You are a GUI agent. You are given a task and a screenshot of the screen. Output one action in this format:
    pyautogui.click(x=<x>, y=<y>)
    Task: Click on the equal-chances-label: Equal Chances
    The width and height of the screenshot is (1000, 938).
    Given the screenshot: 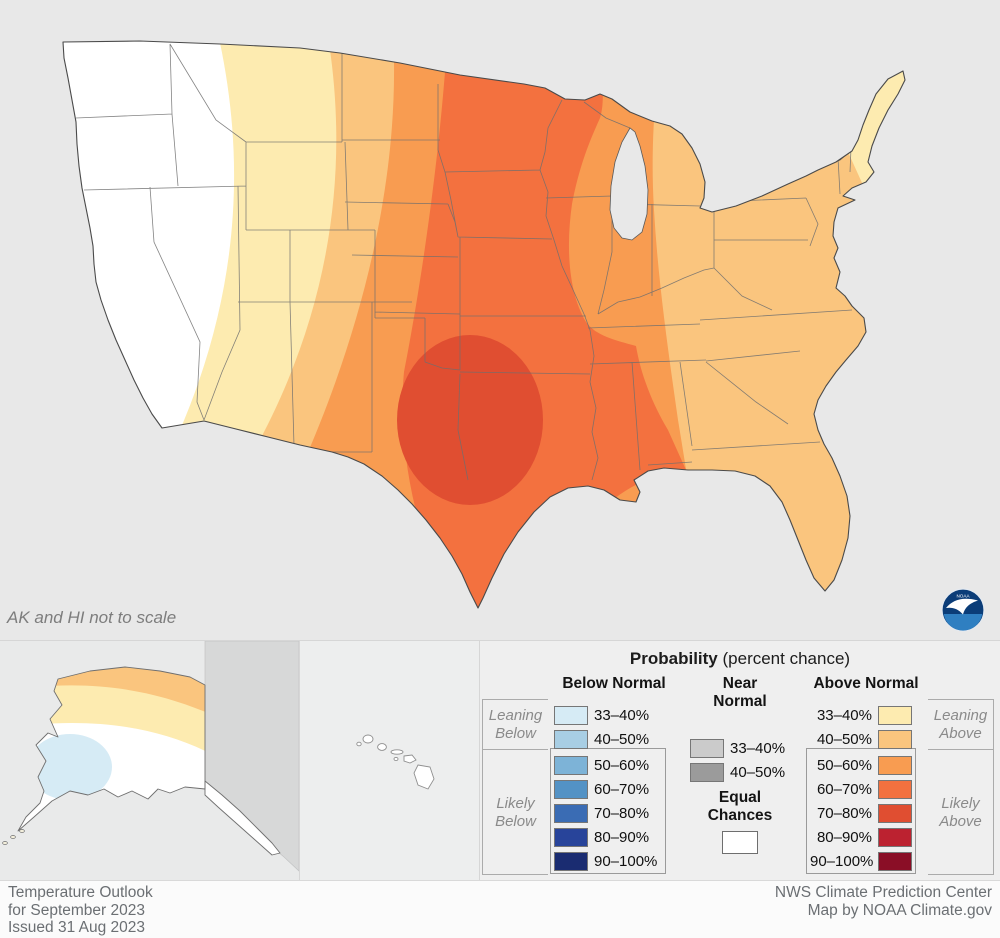 What is the action you would take?
    pyautogui.click(x=740, y=806)
    